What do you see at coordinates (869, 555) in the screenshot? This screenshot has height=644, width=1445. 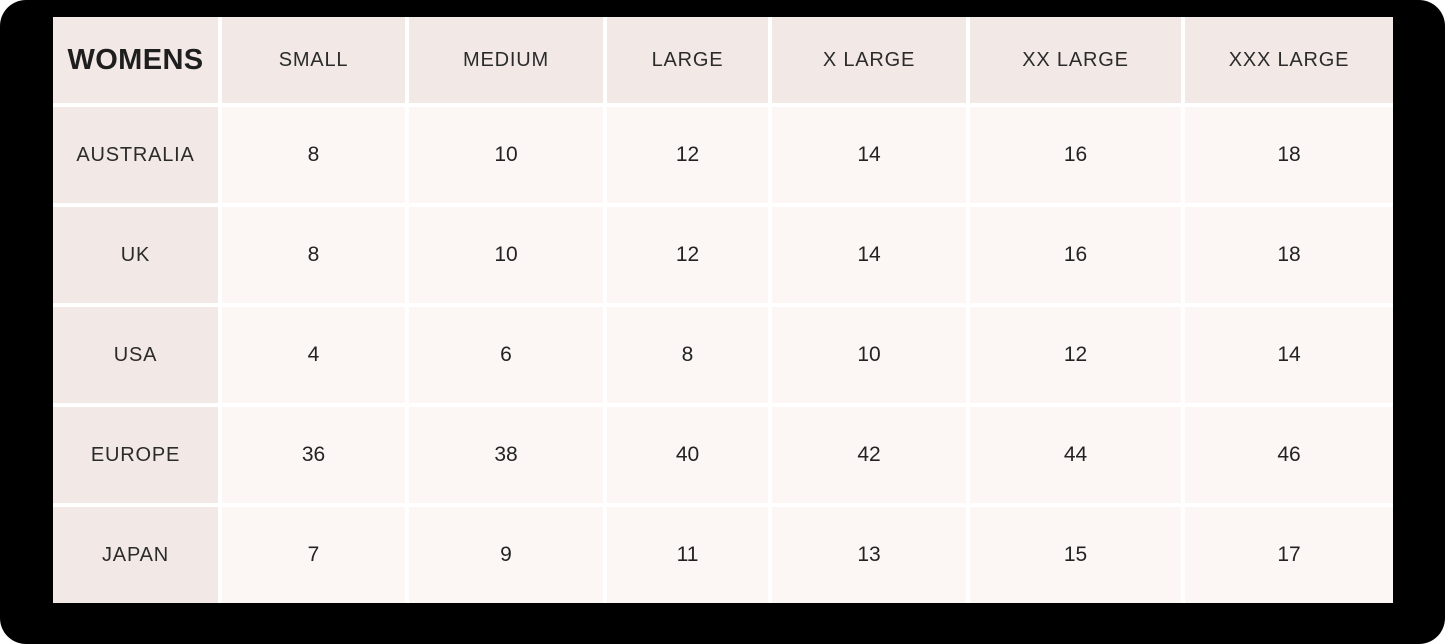 I see `size-cell-japan-x-large: 13` at bounding box center [869, 555].